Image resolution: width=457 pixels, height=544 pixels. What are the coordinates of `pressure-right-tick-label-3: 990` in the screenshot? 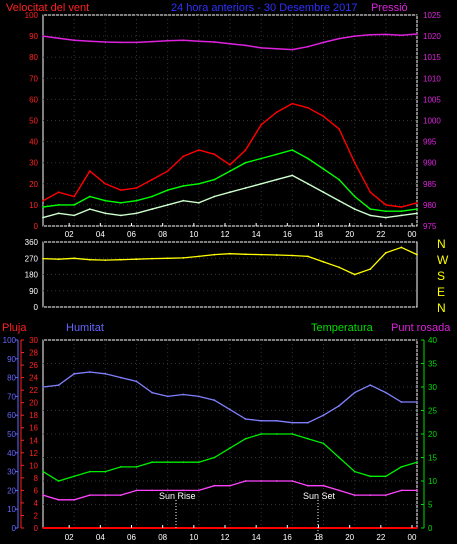 It's located at (430, 163).